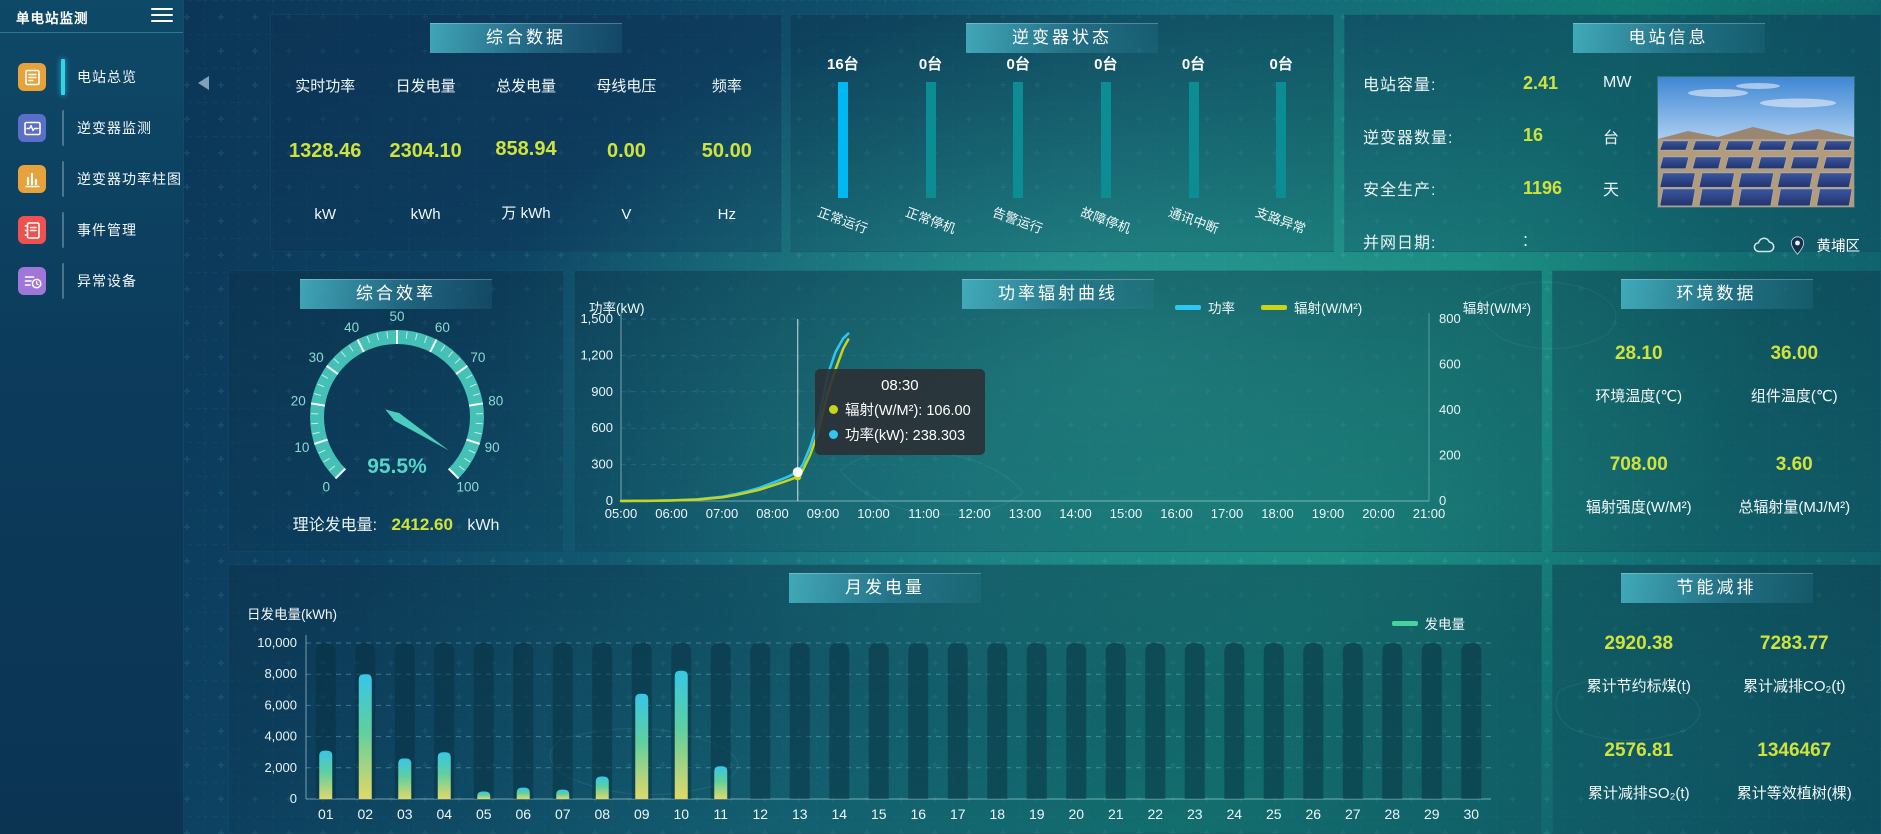 The height and width of the screenshot is (834, 1881). Describe the element at coordinates (1450, 455) in the screenshot. I see `svg-text: 200` at that location.